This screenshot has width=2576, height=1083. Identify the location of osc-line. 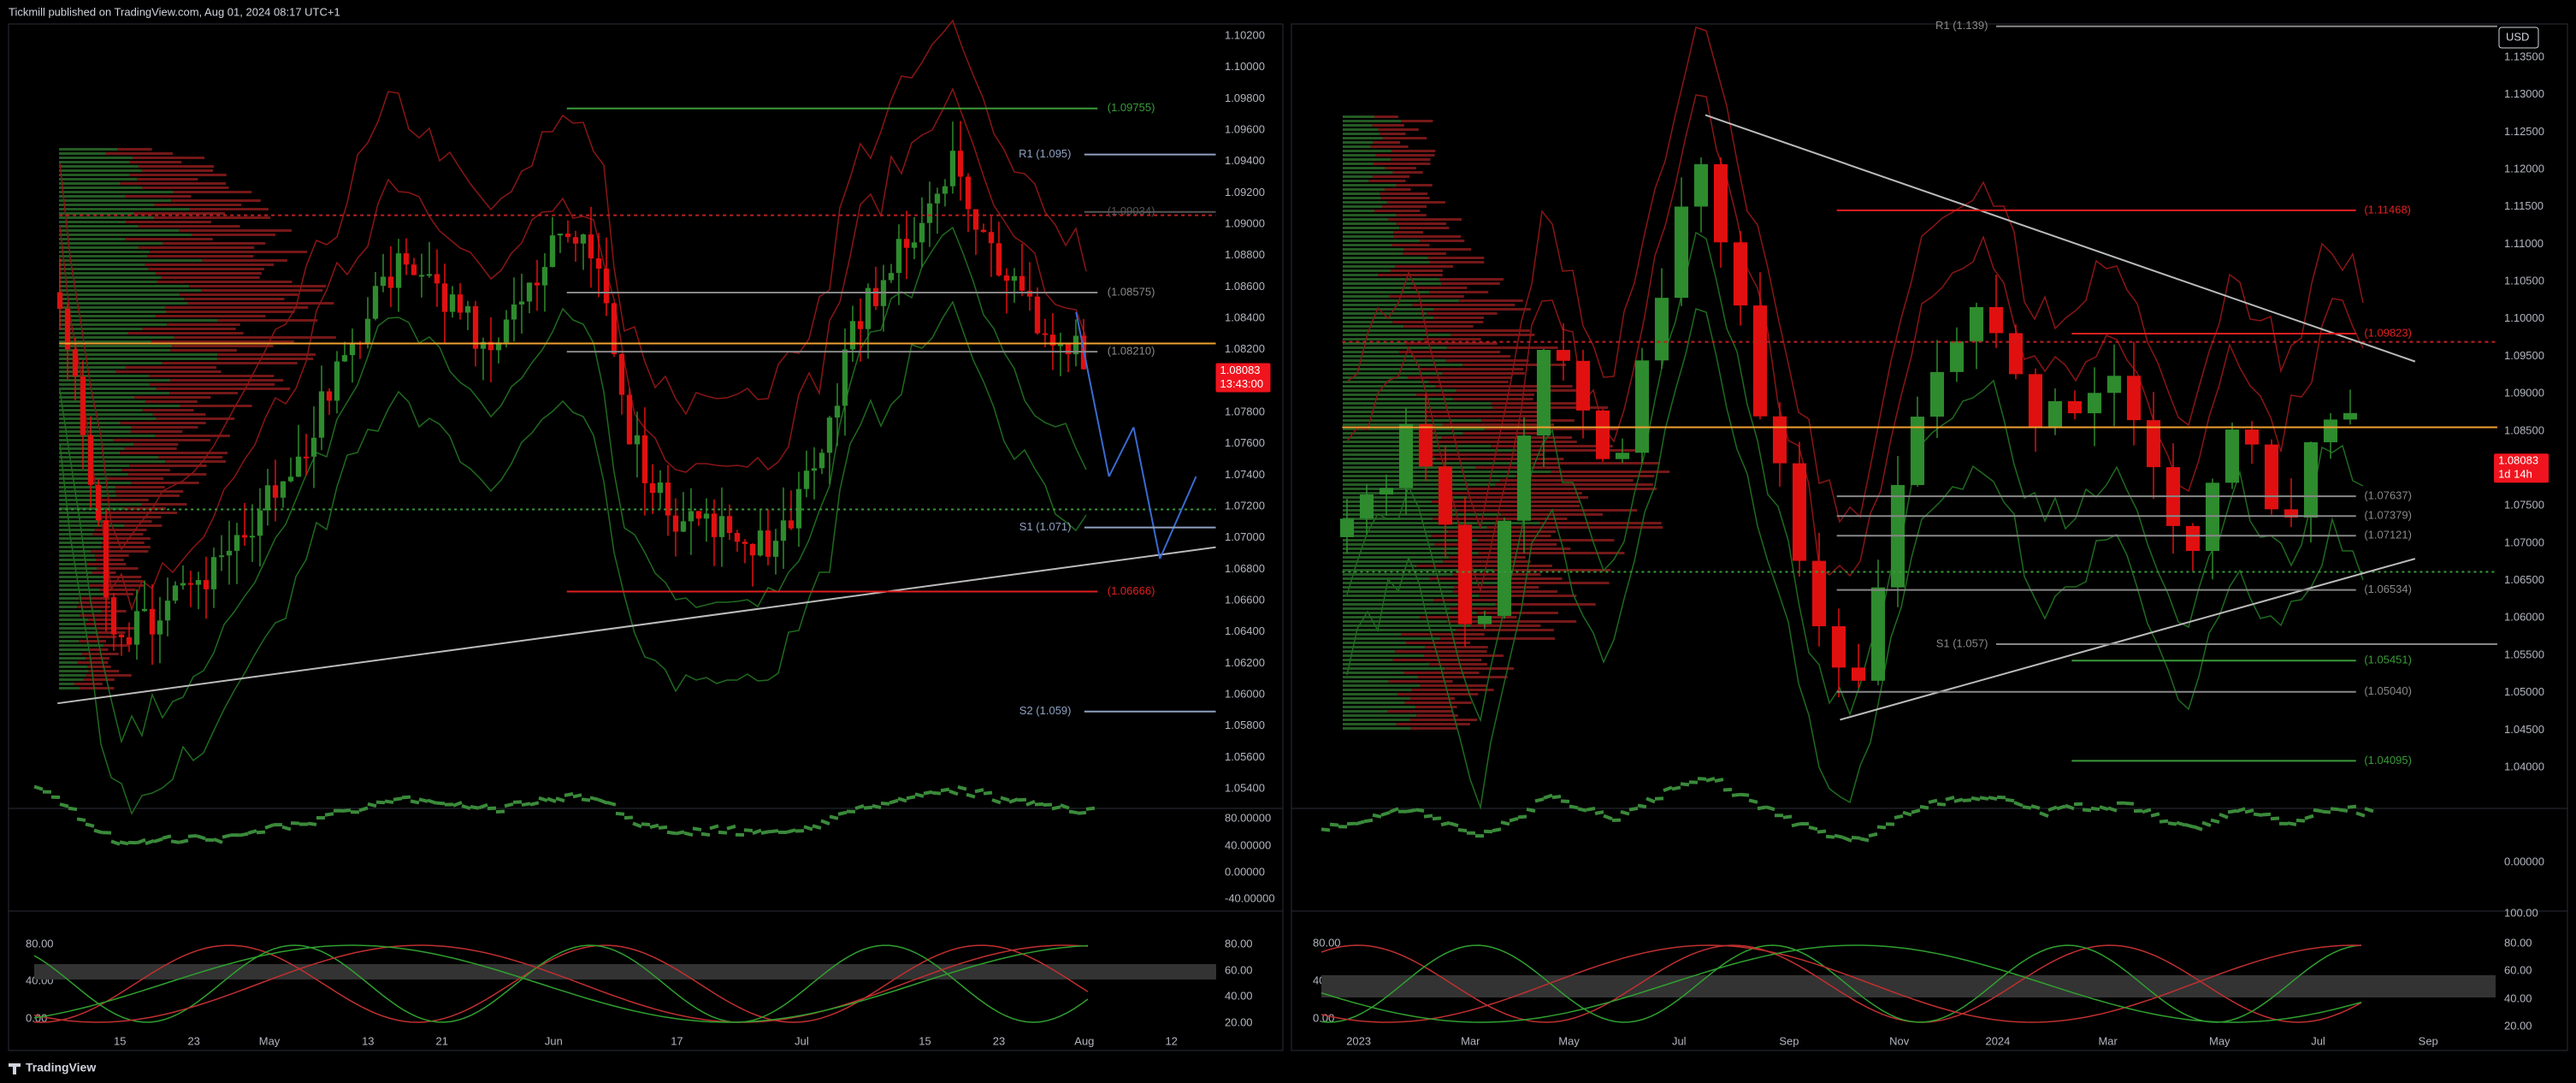
(1841, 983).